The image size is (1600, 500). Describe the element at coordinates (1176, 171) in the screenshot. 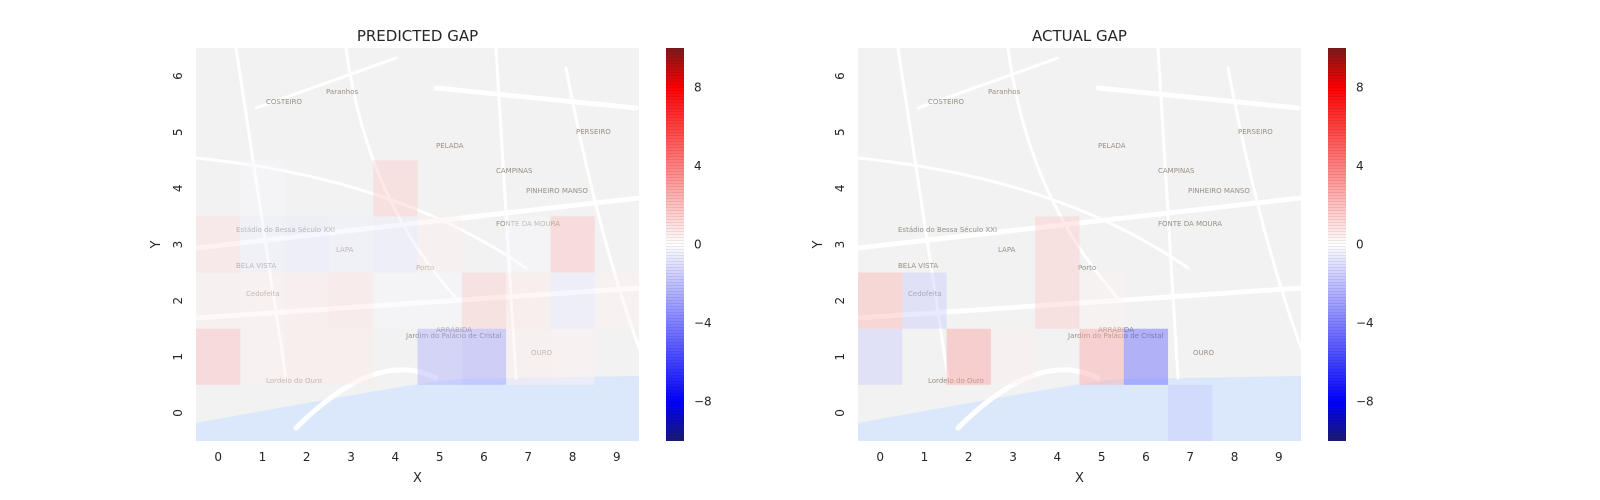

I see `map-label: CAMPINAS` at that location.